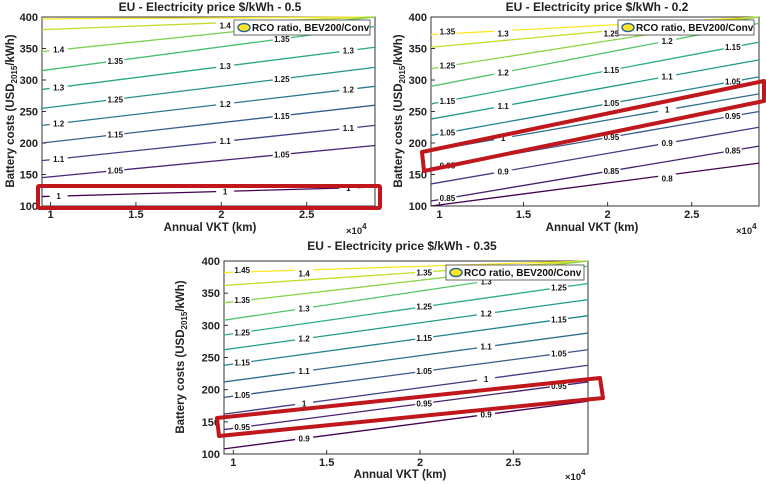 This screenshot has width=766, height=484. I want to click on legend: RCO ratio, BEV200/Conv, so click(686, 27).